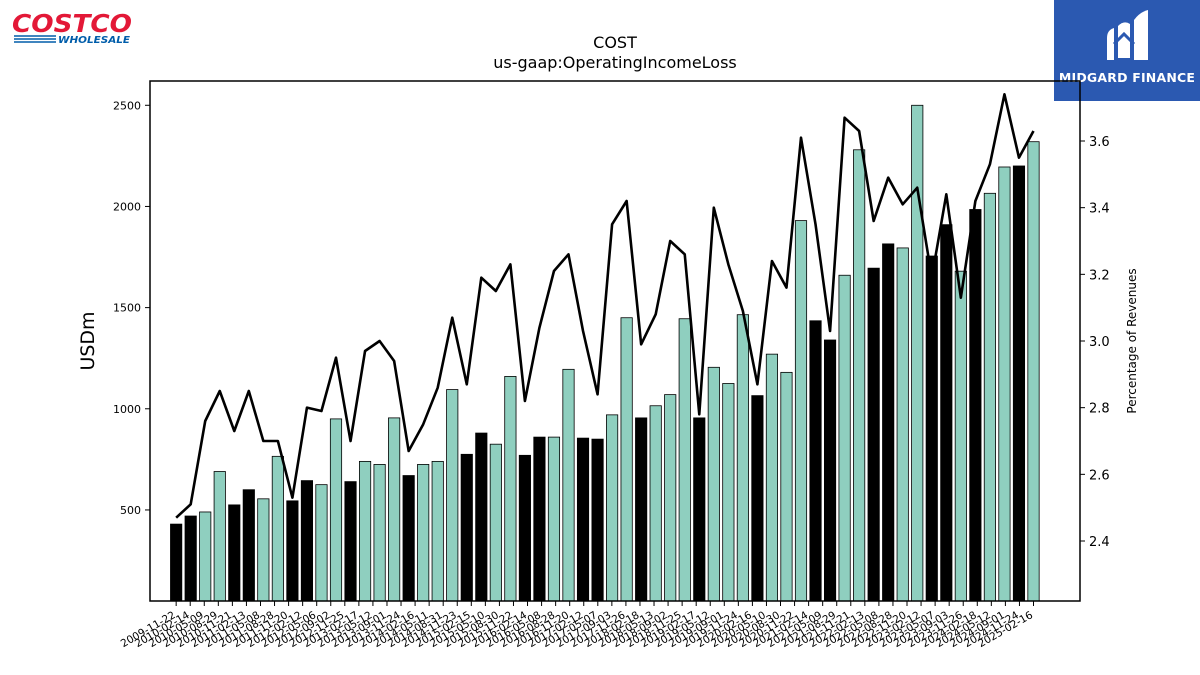 Image resolution: width=1200 pixels, height=675 pixels. What do you see at coordinates (1099, 275) in the screenshot?
I see `y2-tick-label: 3.2` at bounding box center [1099, 275].